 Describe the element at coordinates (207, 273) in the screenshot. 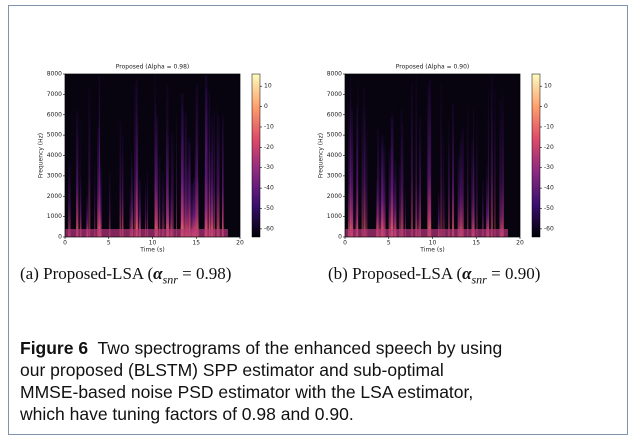

I see `subcaption-suffix: = 0.98)` at that location.